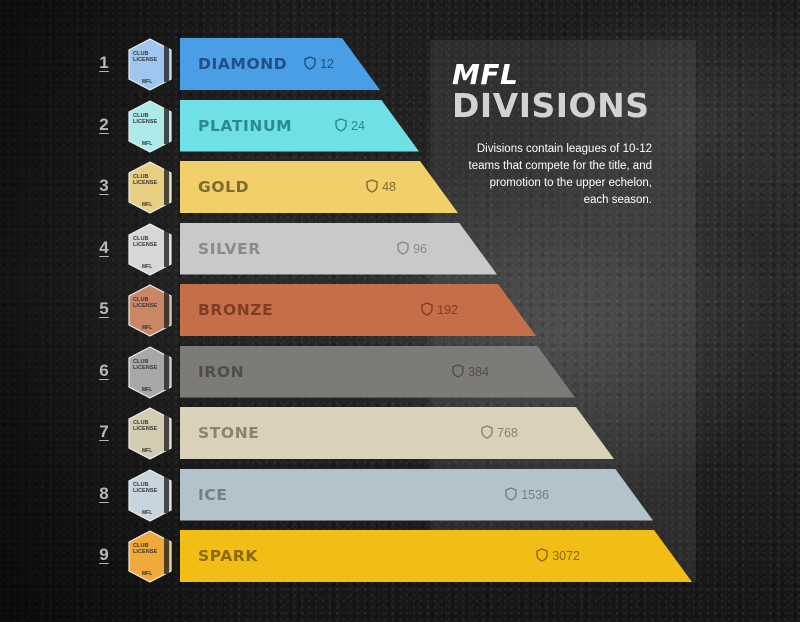  What do you see at coordinates (299, 125) in the screenshot?
I see `division-band-platinum: PLATINUM 24` at bounding box center [299, 125].